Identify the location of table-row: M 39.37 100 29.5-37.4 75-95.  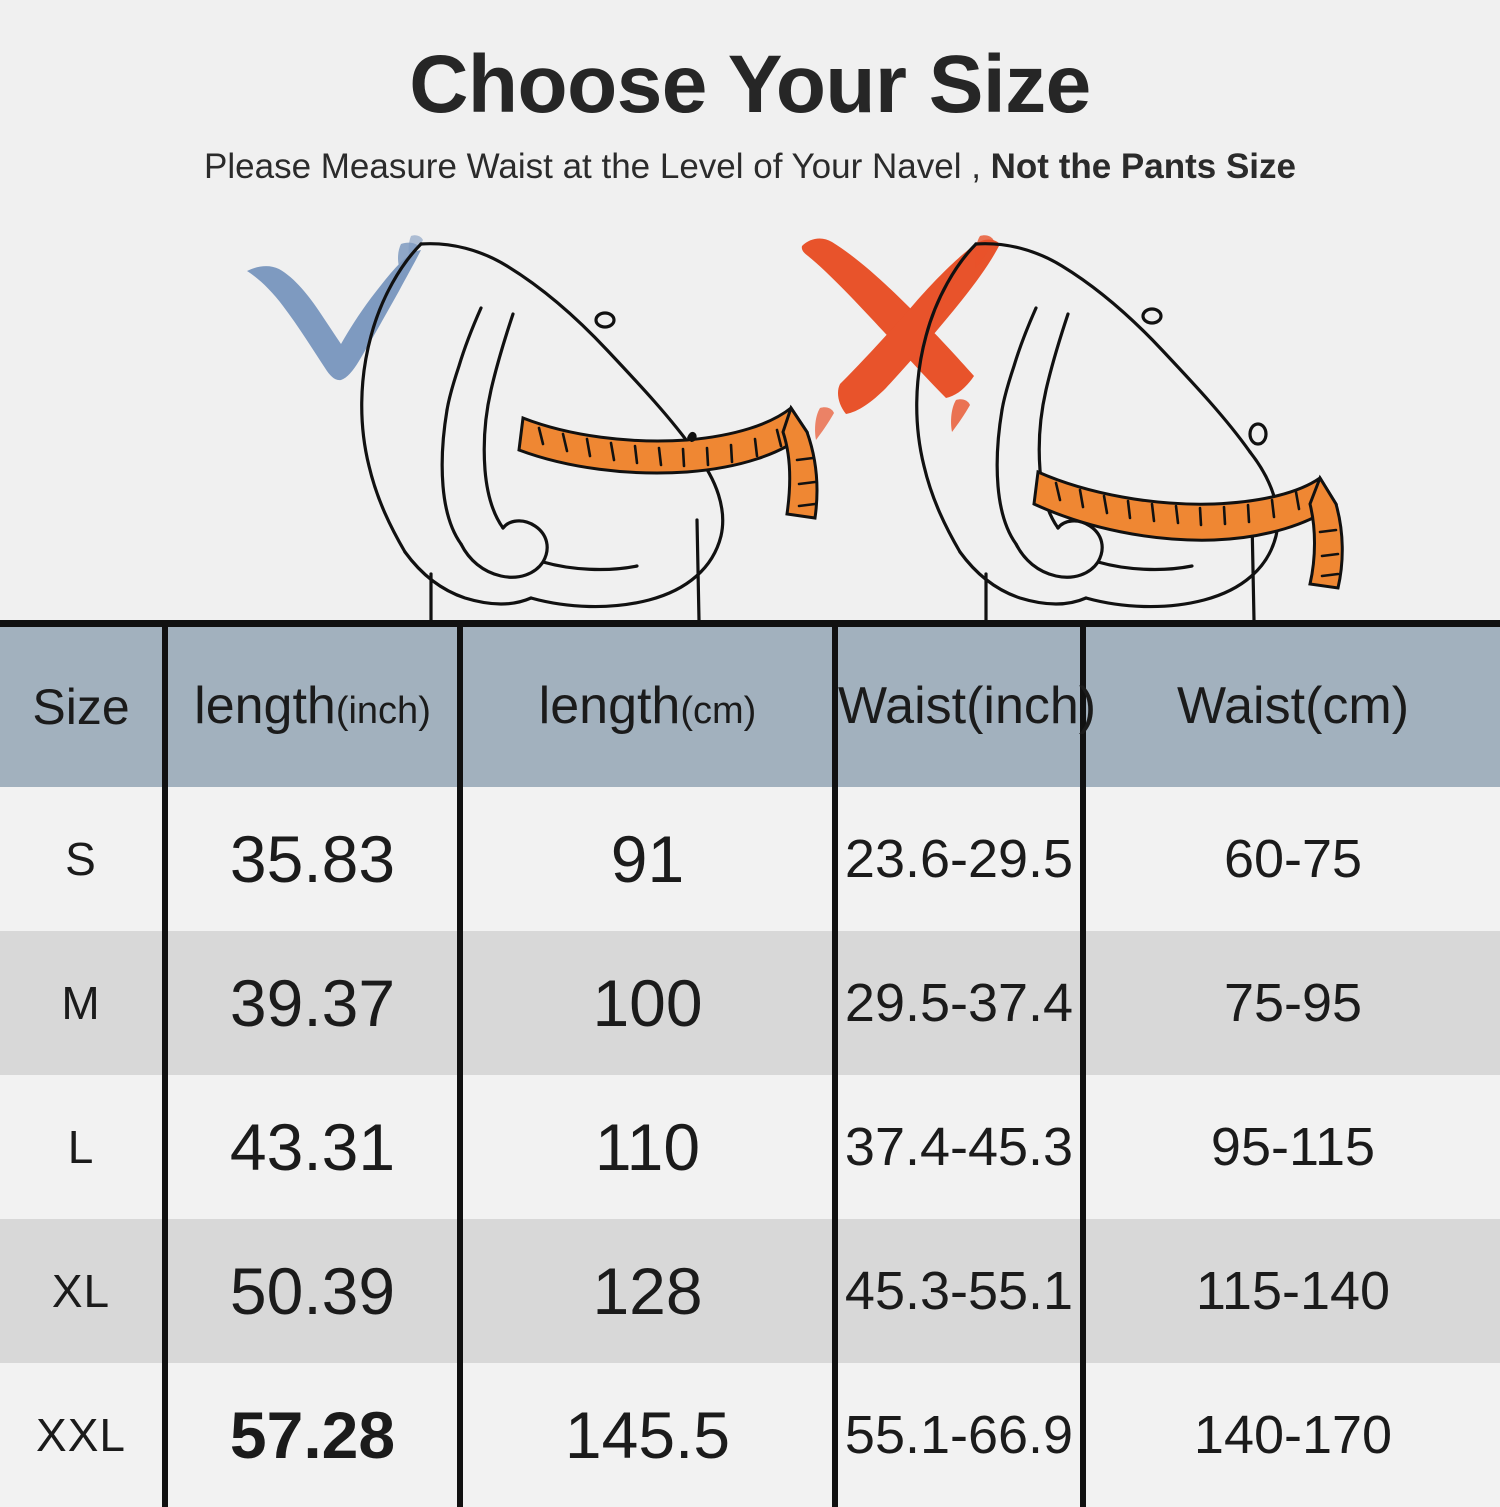
(750, 1003).